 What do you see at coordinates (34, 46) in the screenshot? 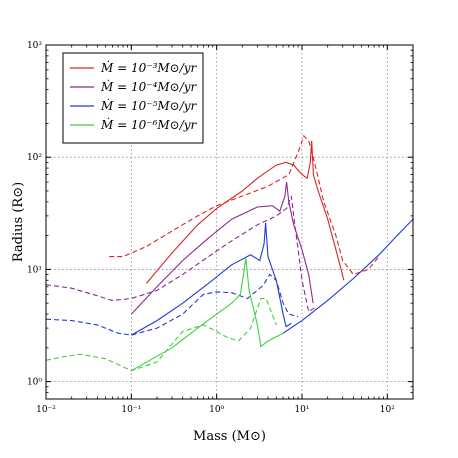
I see `y-tick-label: 10³` at bounding box center [34, 46].